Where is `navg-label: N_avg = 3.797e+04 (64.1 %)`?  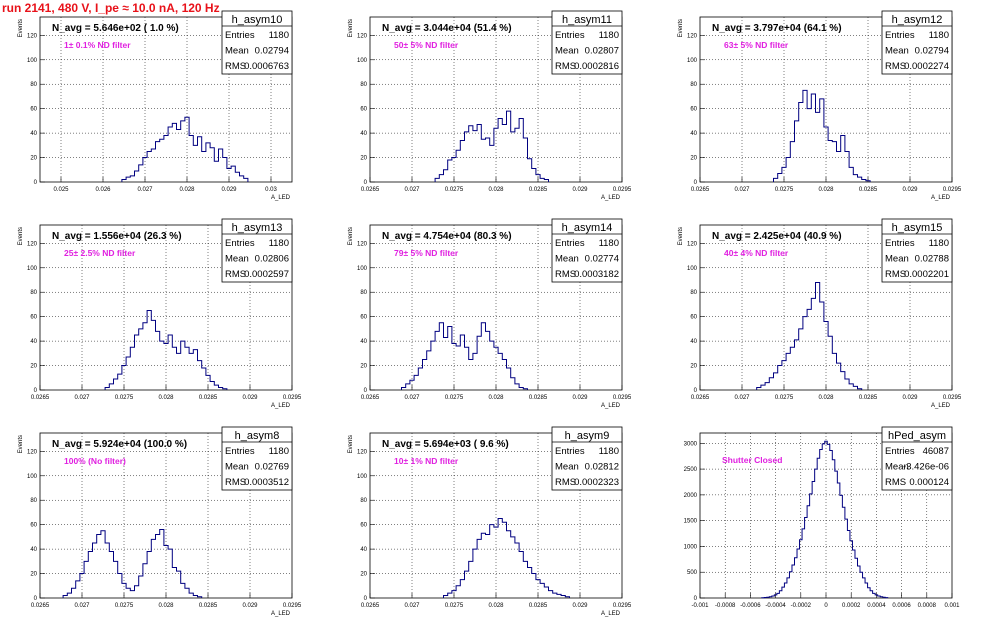 navg-label: N_avg = 3.797e+04 (64.1 %) is located at coordinates (777, 28).